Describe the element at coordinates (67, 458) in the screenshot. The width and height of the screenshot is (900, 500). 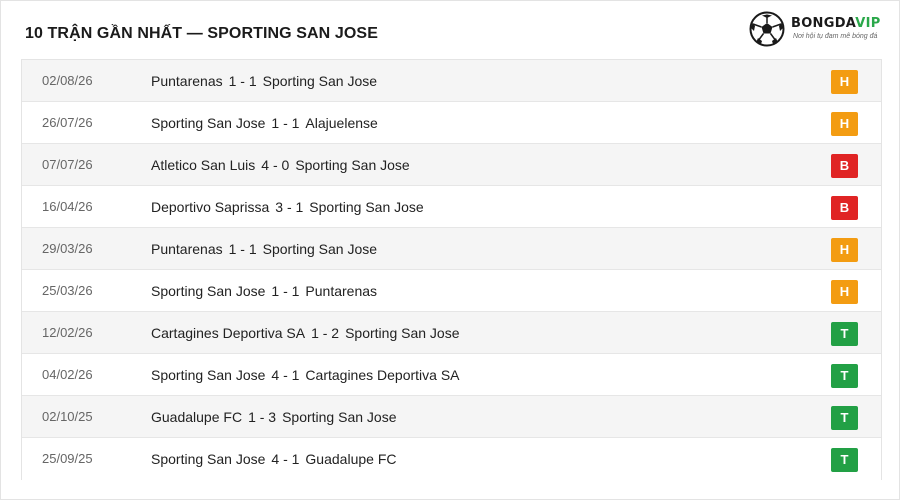
I see `match-date: 25/09/25` at that location.